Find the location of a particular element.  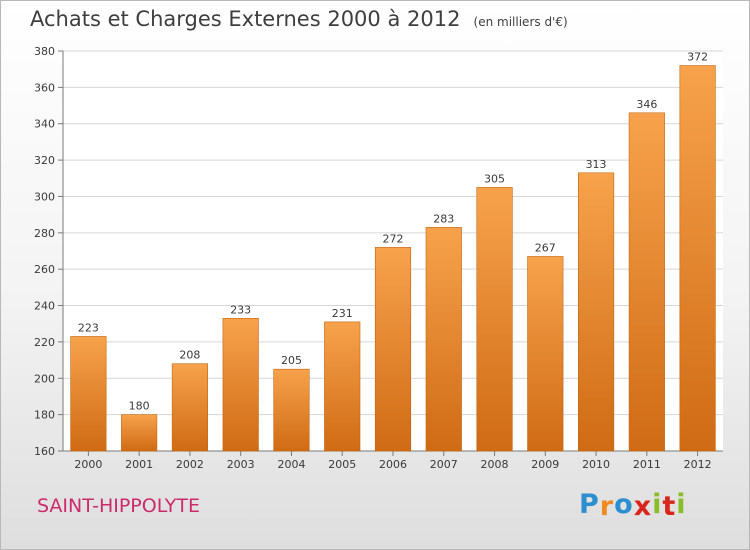

bar-2004 is located at coordinates (291, 410).